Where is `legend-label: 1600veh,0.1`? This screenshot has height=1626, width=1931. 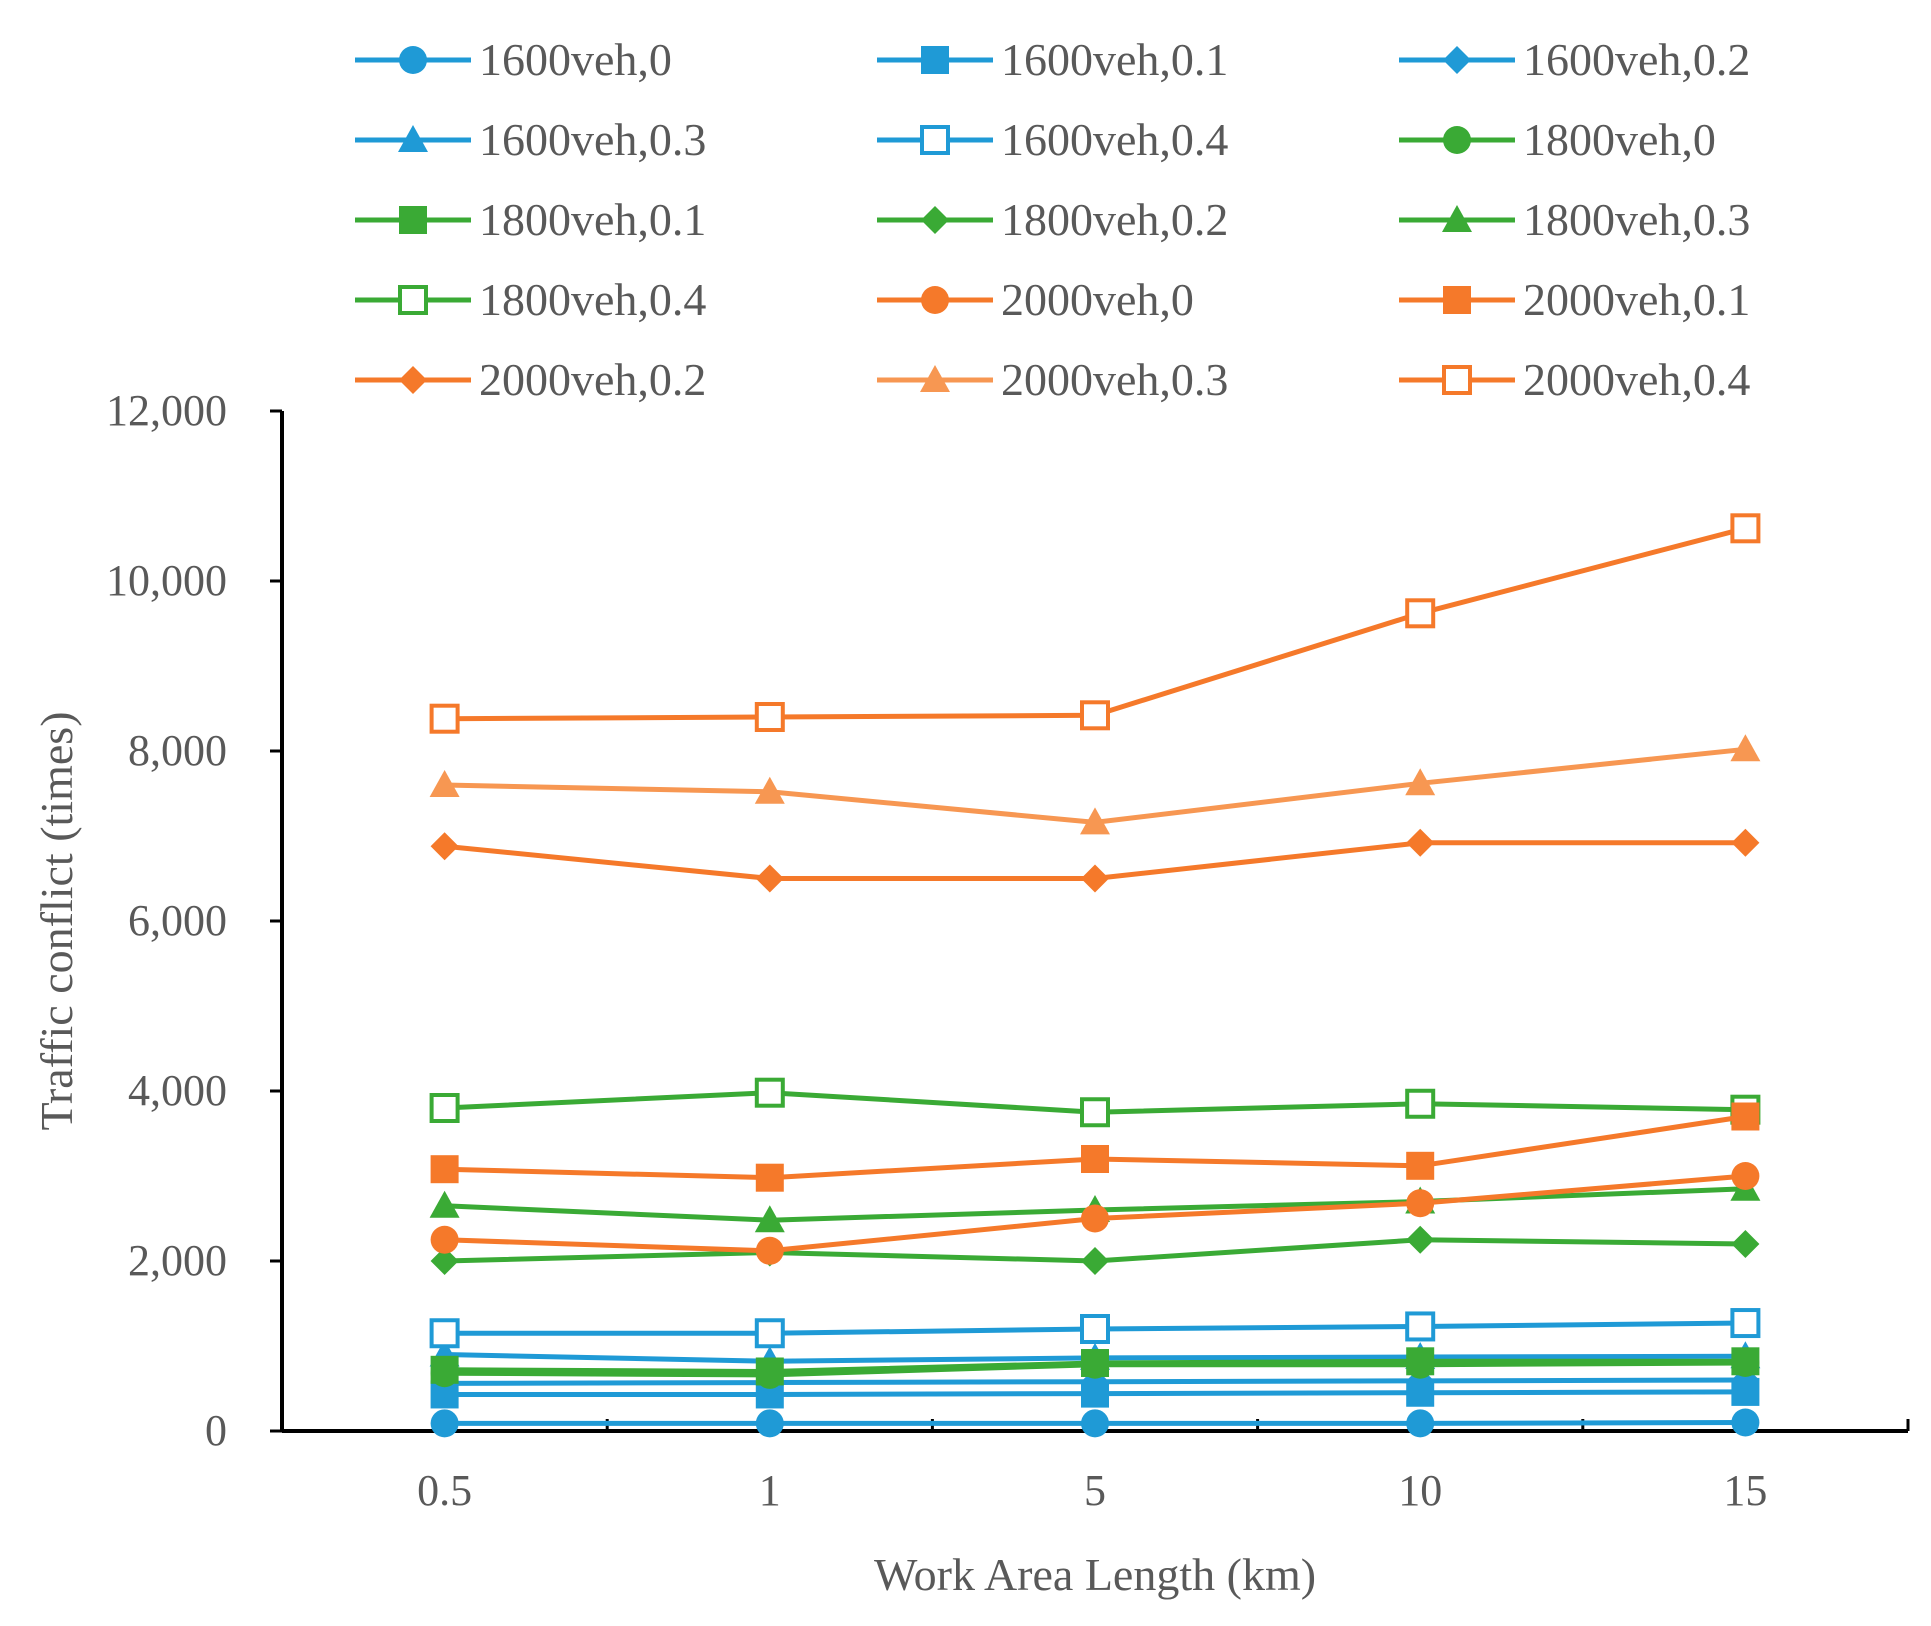 legend-label: 1600veh,0.1 is located at coordinates (1114, 59).